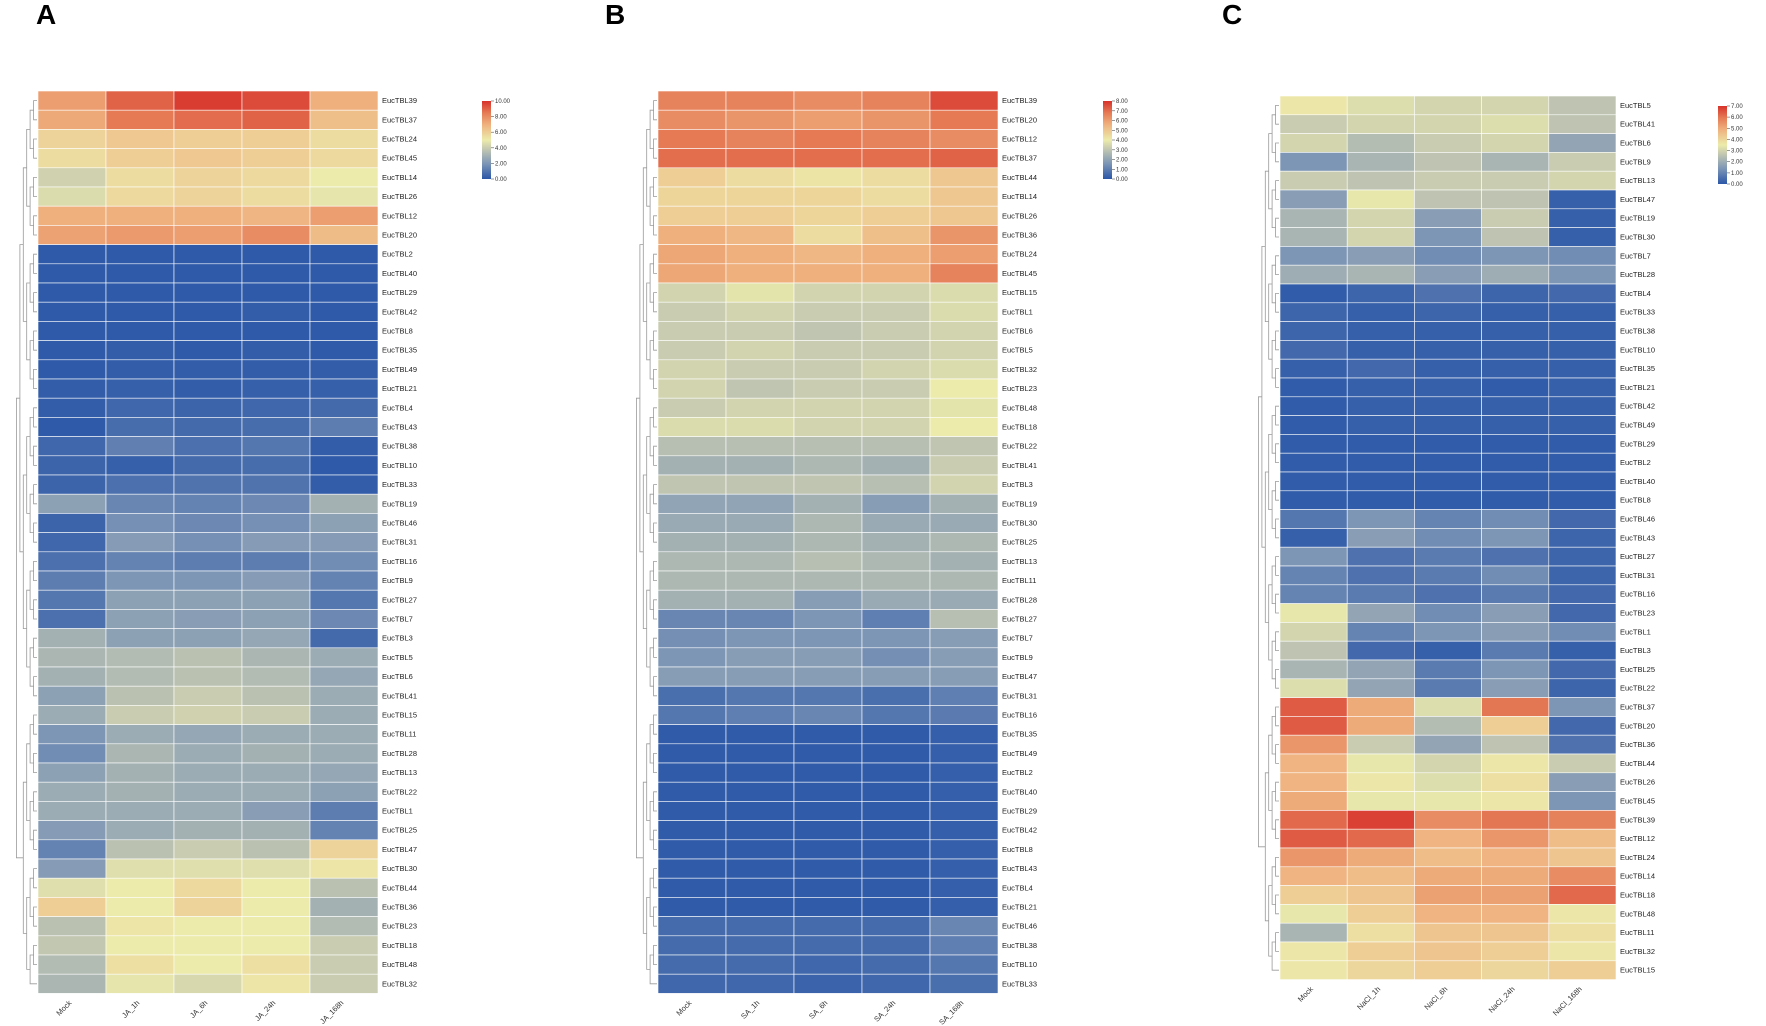 This screenshot has width=1766, height=1026. Describe the element at coordinates (397, 657) in the screenshot. I see `row-label: EucTBL5` at that location.